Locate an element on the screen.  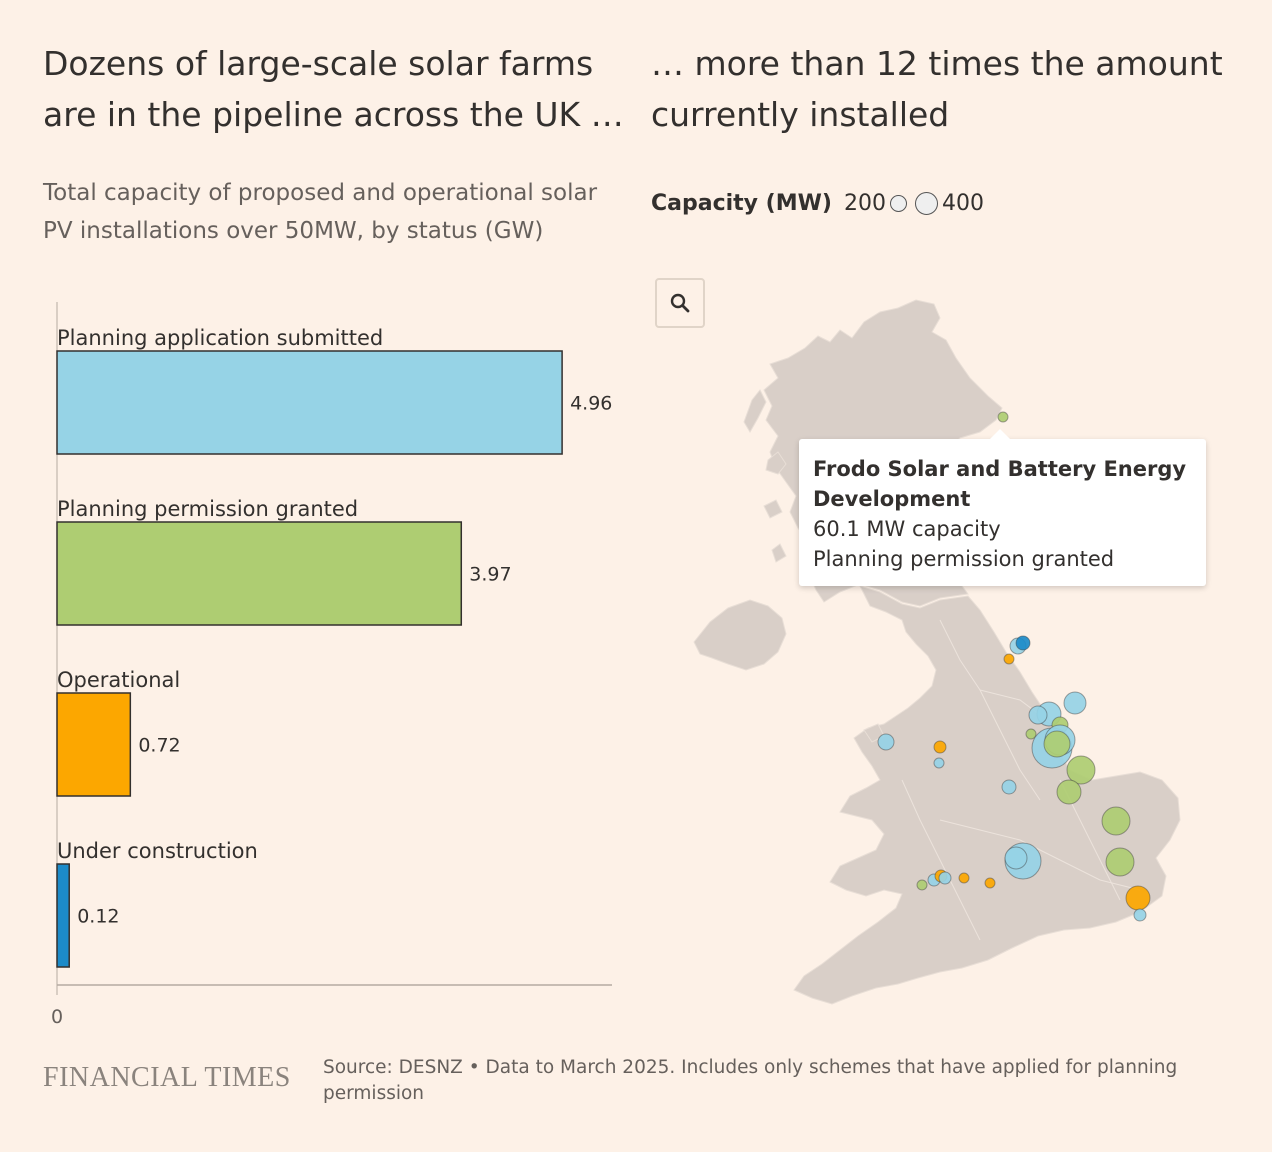
legend-large-circle is located at coordinates (926, 203).